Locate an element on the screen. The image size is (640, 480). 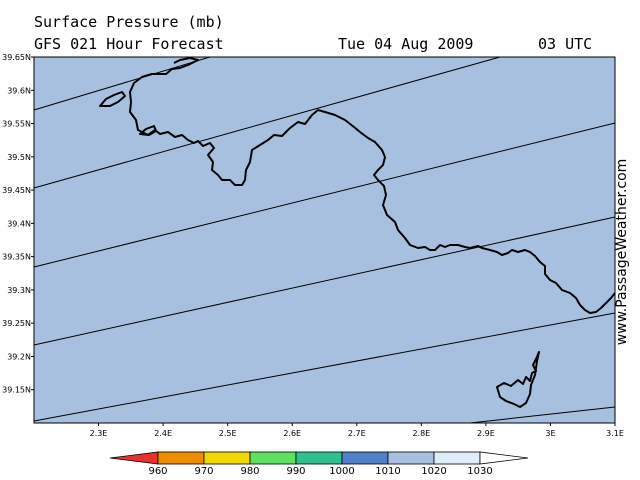
legend-label: 970 is located at coordinates (203, 471).